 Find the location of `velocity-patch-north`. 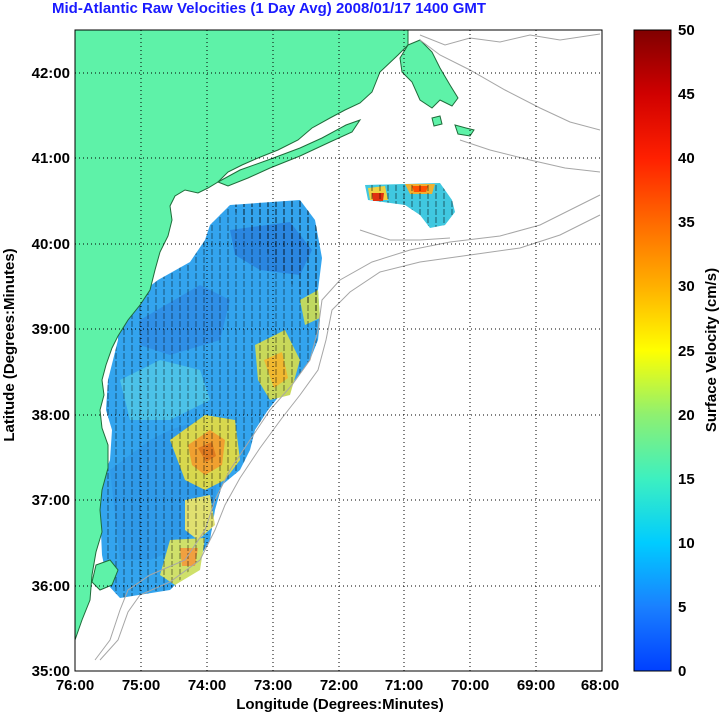

velocity-patch-north is located at coordinates (410, 205).